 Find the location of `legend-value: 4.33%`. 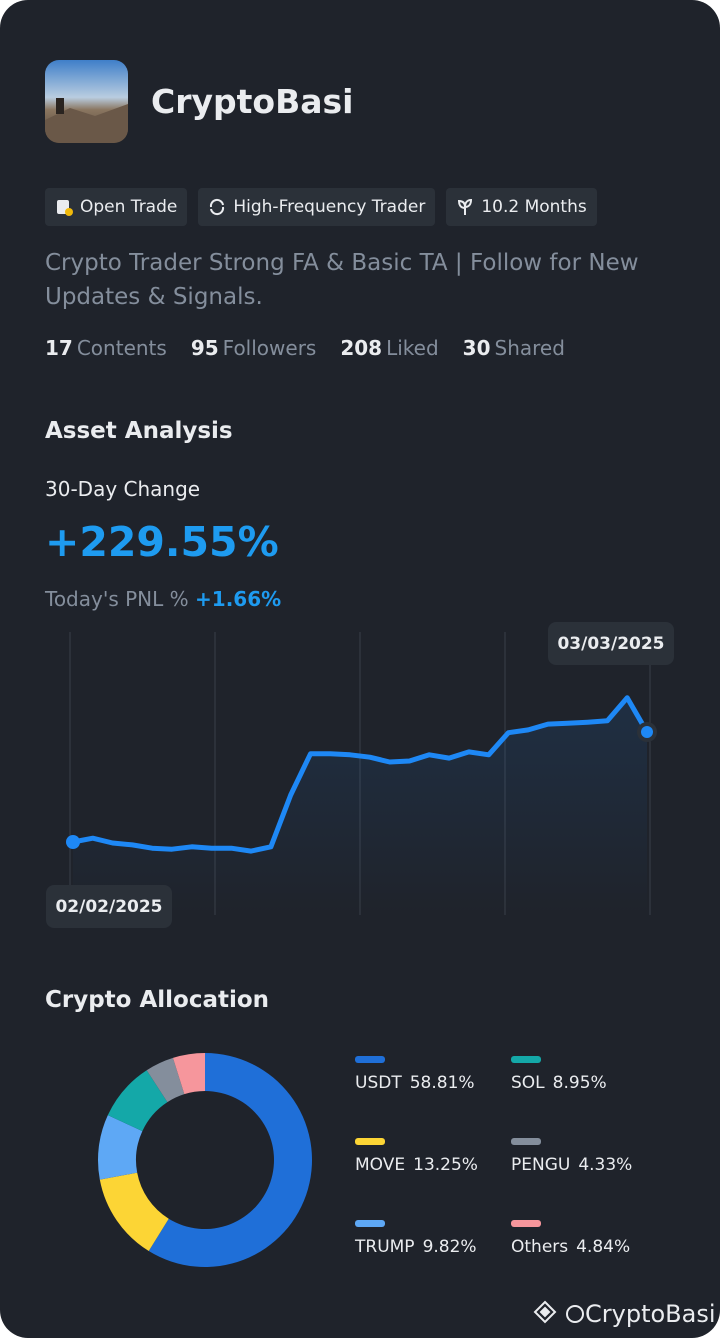

legend-value: 4.33% is located at coordinates (605, 1165).